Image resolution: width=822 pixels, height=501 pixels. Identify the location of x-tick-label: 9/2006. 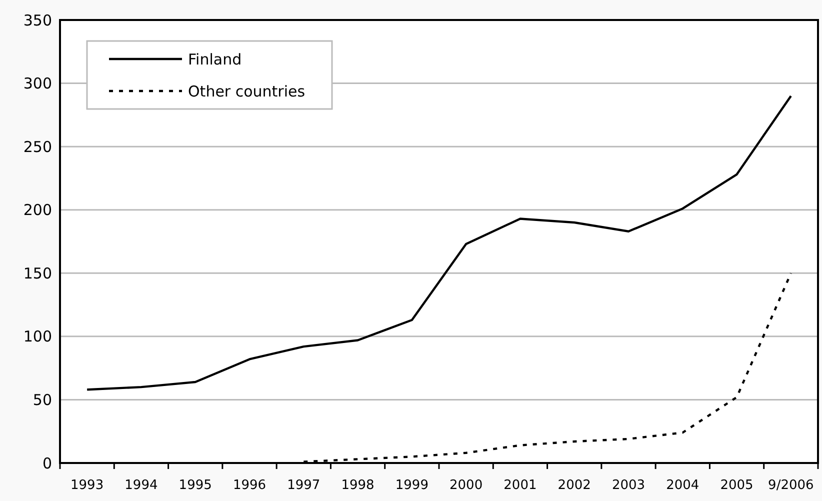
(791, 485).